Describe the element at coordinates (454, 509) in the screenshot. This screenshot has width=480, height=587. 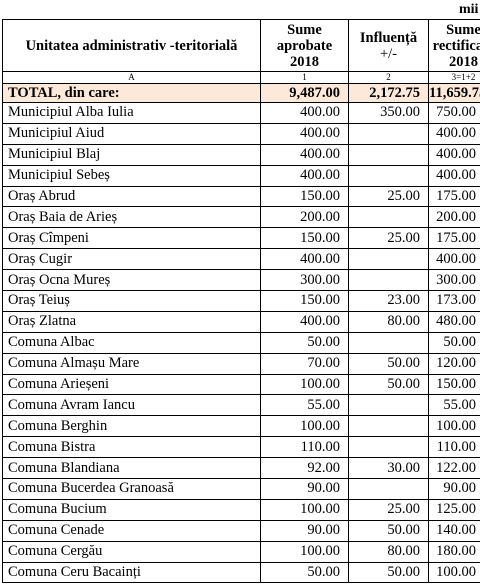
I see `rectified-cell: 125.00` at that location.